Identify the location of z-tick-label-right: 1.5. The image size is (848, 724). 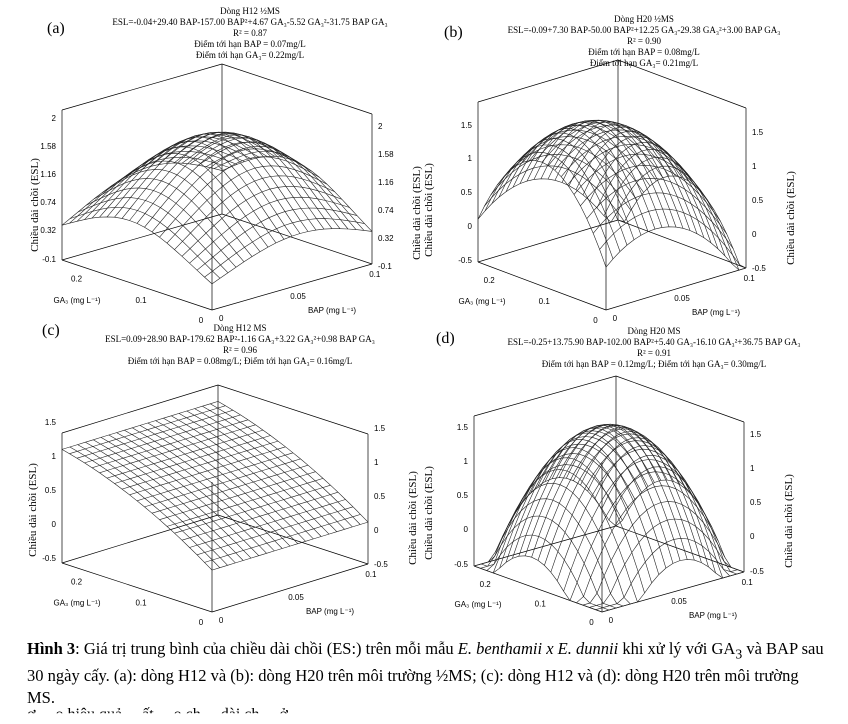
(758, 132).